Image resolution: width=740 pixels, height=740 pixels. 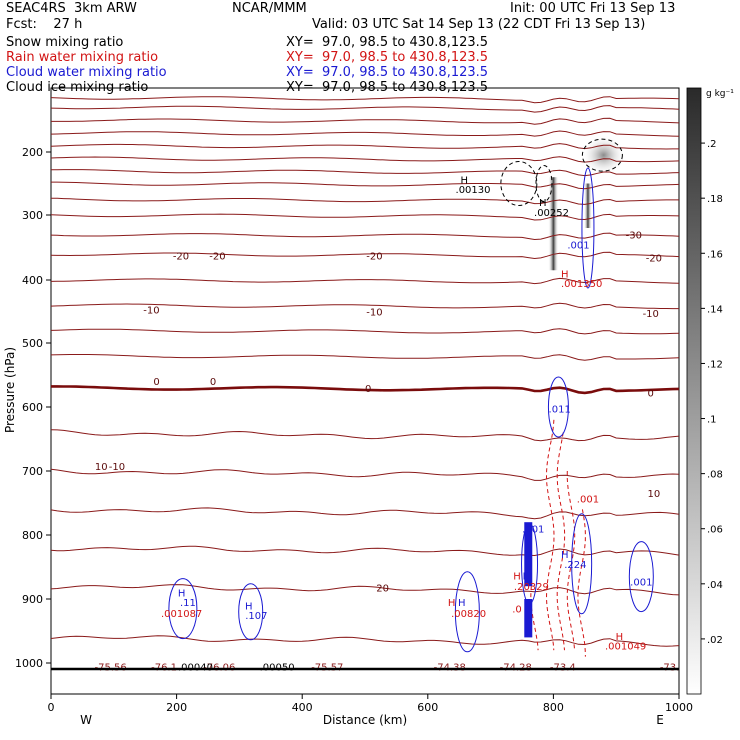 What do you see at coordinates (712, 144) in the screenshot?
I see `colorbar-tick-label: .2` at bounding box center [712, 144].